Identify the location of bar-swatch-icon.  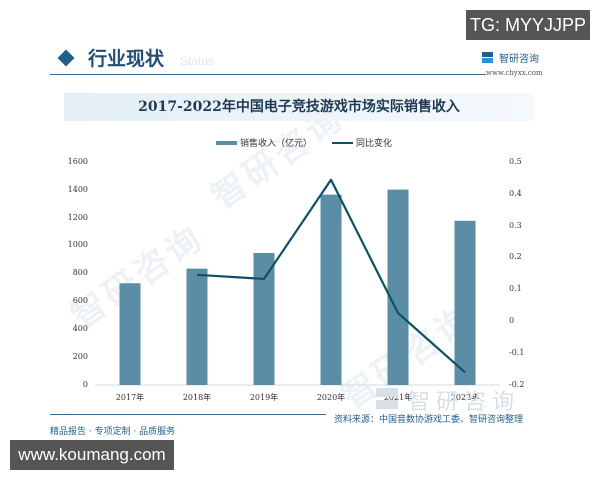
(226, 142).